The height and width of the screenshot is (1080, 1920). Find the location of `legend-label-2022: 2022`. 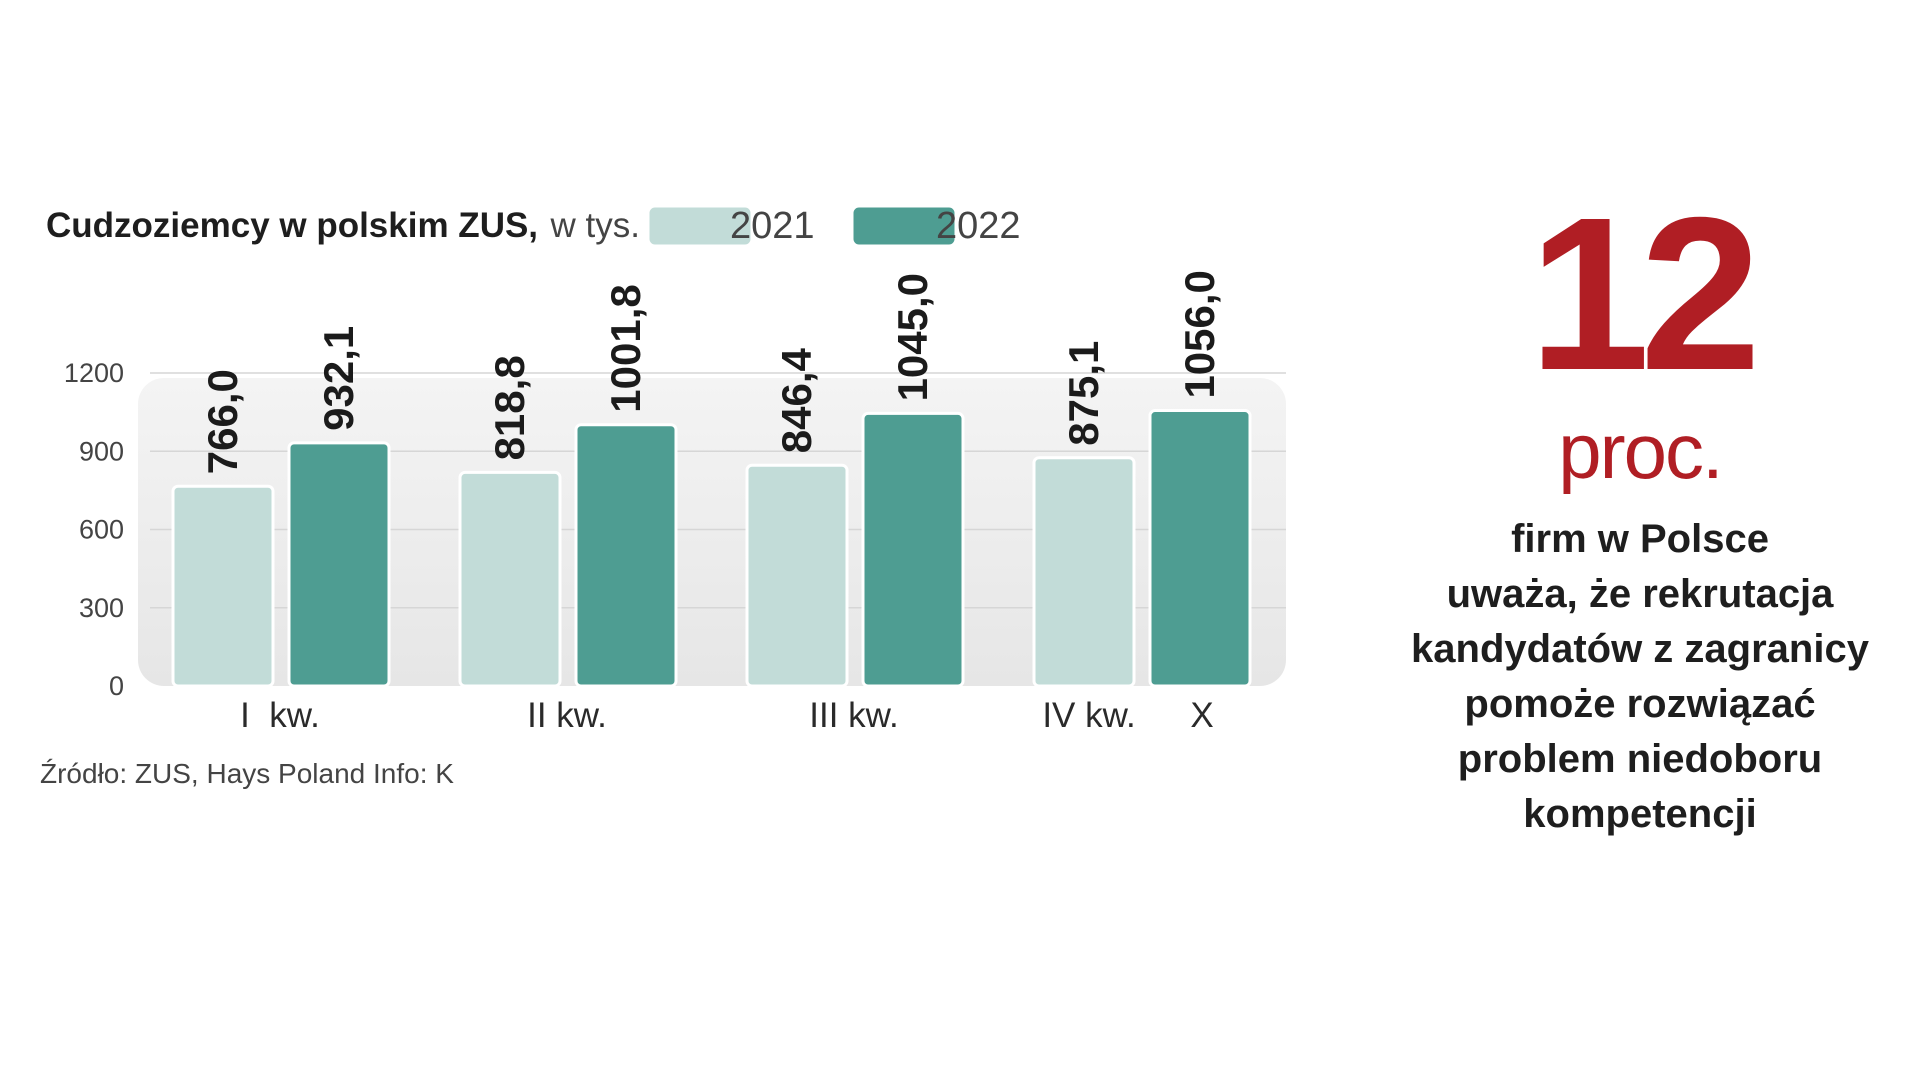

legend-label-2022: 2022 is located at coordinates (978, 226).